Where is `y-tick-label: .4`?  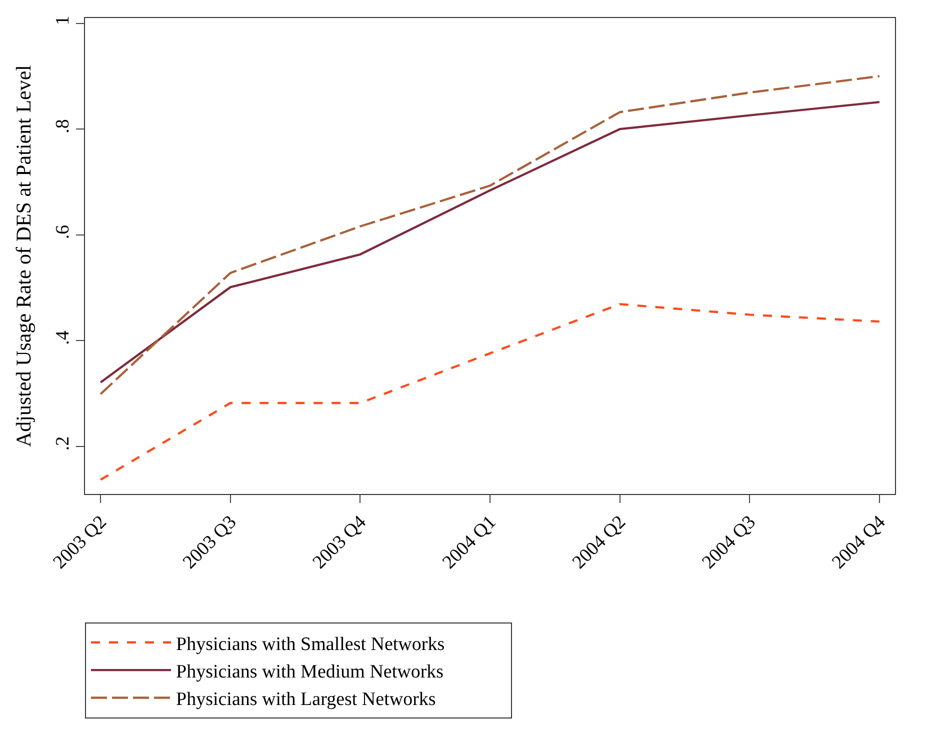
y-tick-label: .4 is located at coordinates (63, 337).